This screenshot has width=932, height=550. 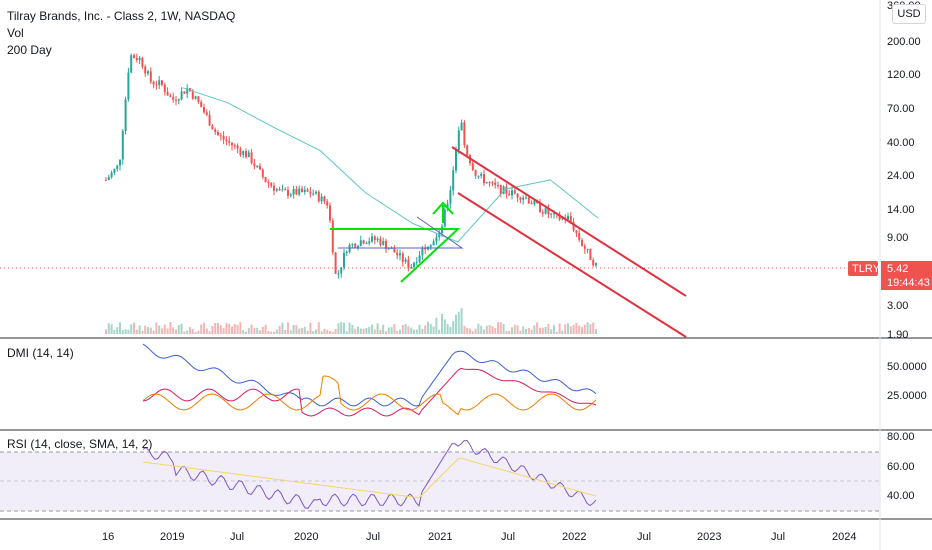 What do you see at coordinates (572, 265) in the screenshot?
I see `channel-lower` at bounding box center [572, 265].